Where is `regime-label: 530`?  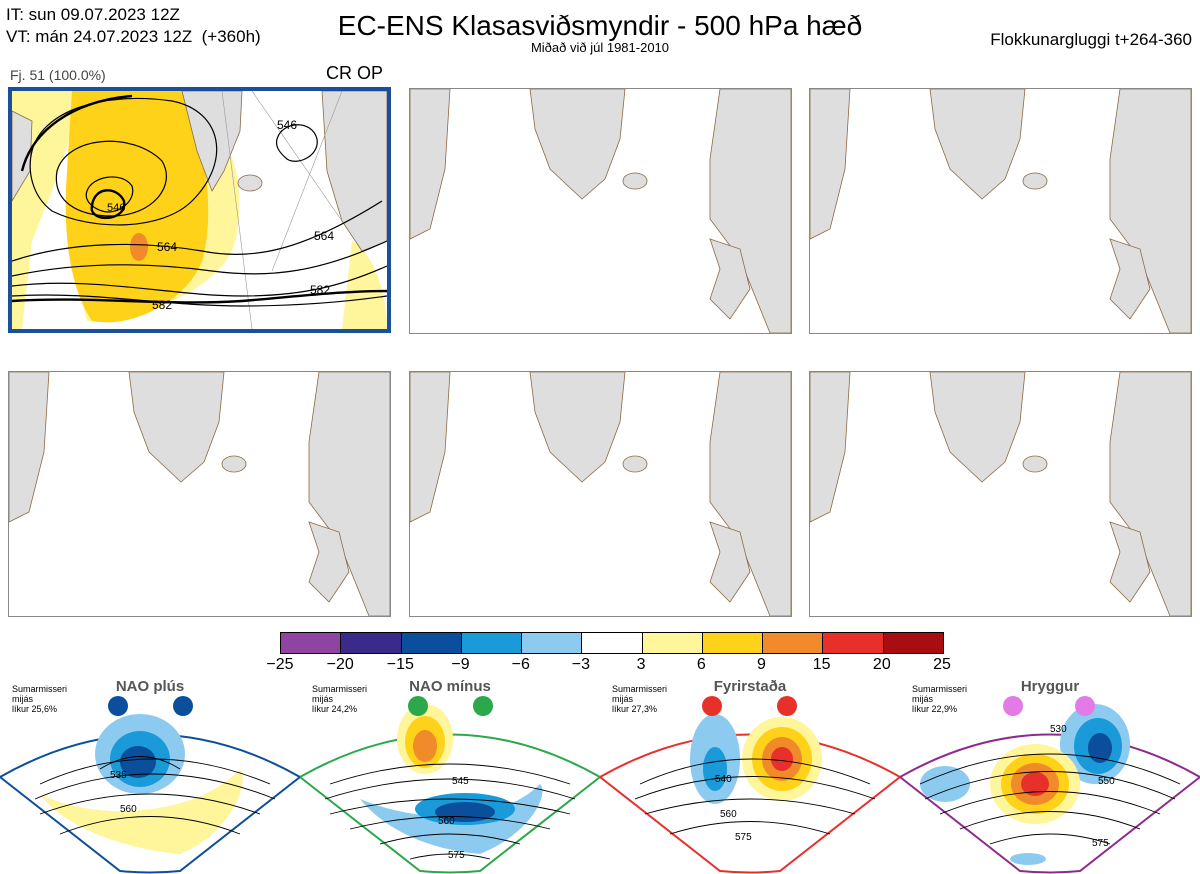
regime-label: 530 is located at coordinates (1058, 729).